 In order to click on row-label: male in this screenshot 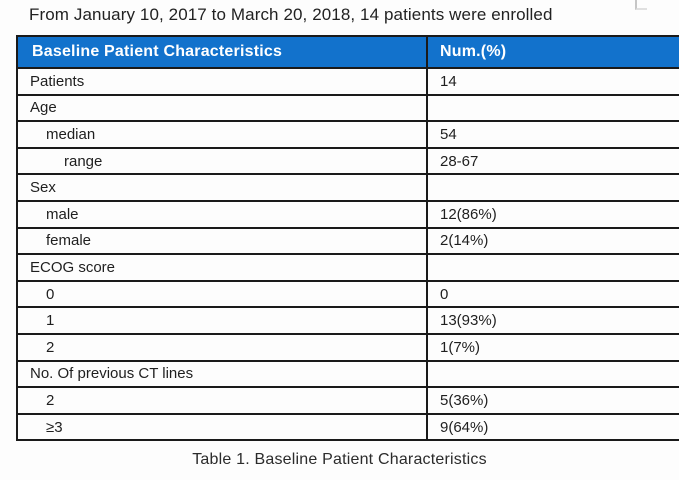, I will do `click(222, 214)`.